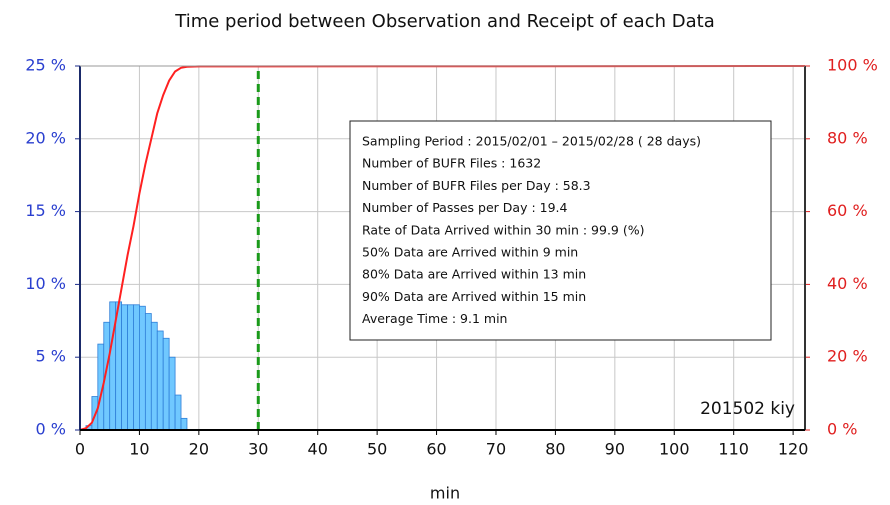 The image size is (890, 505). Describe the element at coordinates (474, 296) in the screenshot. I see `info-line: 90% Data are Arrived within 15 min` at that location.